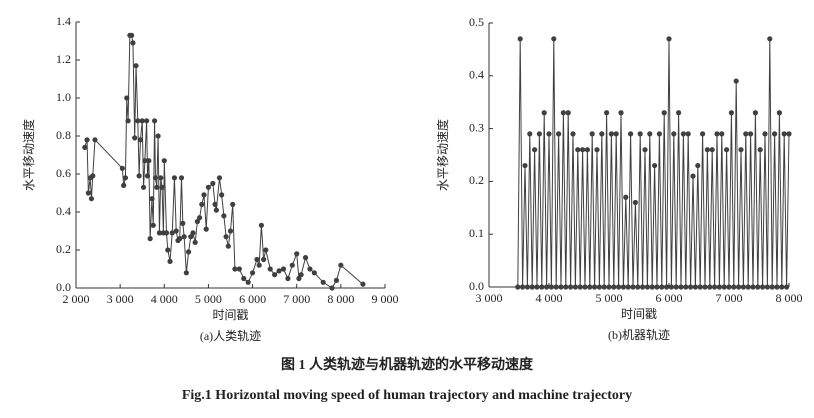  Describe the element at coordinates (63, 21) in the screenshot. I see `y-tick-label: 1.4` at that location.